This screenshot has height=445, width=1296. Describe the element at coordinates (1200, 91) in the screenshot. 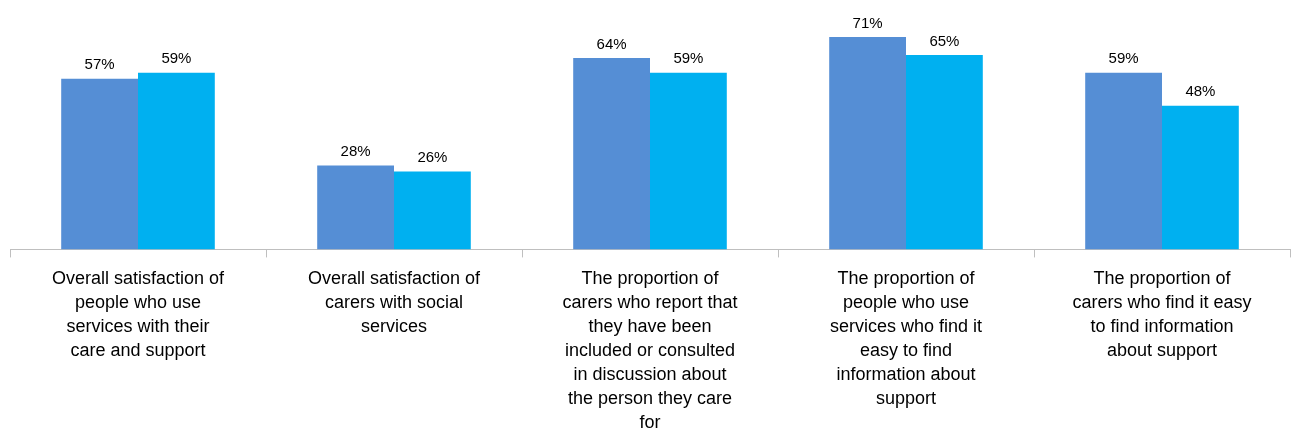

I see `data-label: 48%` at that location.